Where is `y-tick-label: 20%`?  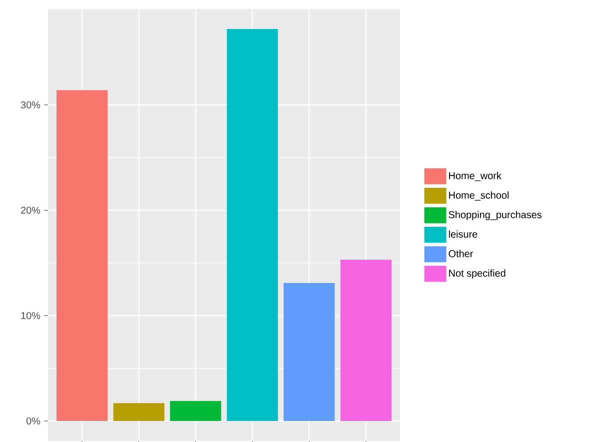
y-tick-label: 20% is located at coordinates (30, 210).